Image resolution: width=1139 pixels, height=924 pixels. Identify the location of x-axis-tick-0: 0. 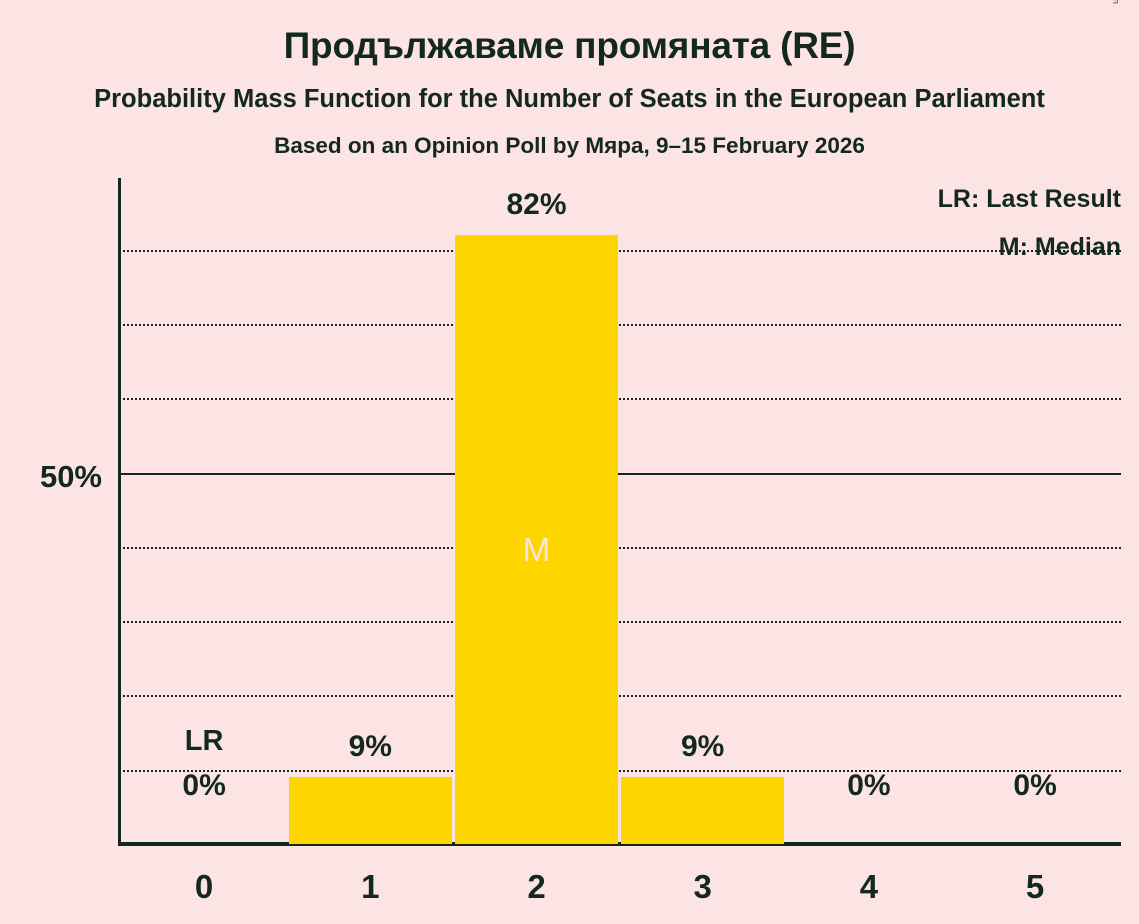
(204, 886).